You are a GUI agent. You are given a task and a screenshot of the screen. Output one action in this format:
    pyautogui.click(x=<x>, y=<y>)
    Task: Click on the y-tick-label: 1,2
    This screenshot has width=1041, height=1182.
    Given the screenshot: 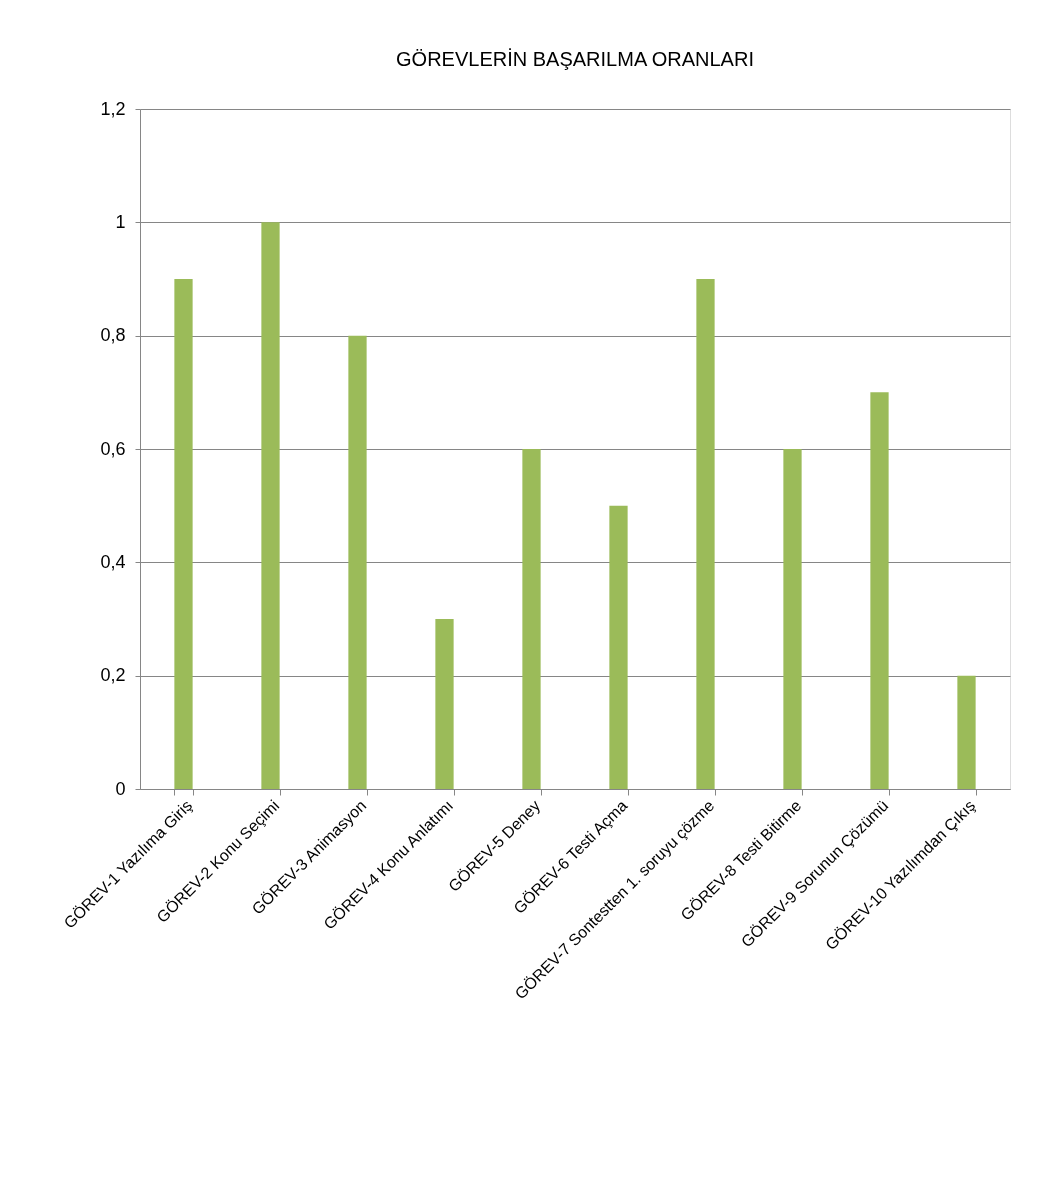 What is the action you would take?
    pyautogui.click(x=113, y=108)
    